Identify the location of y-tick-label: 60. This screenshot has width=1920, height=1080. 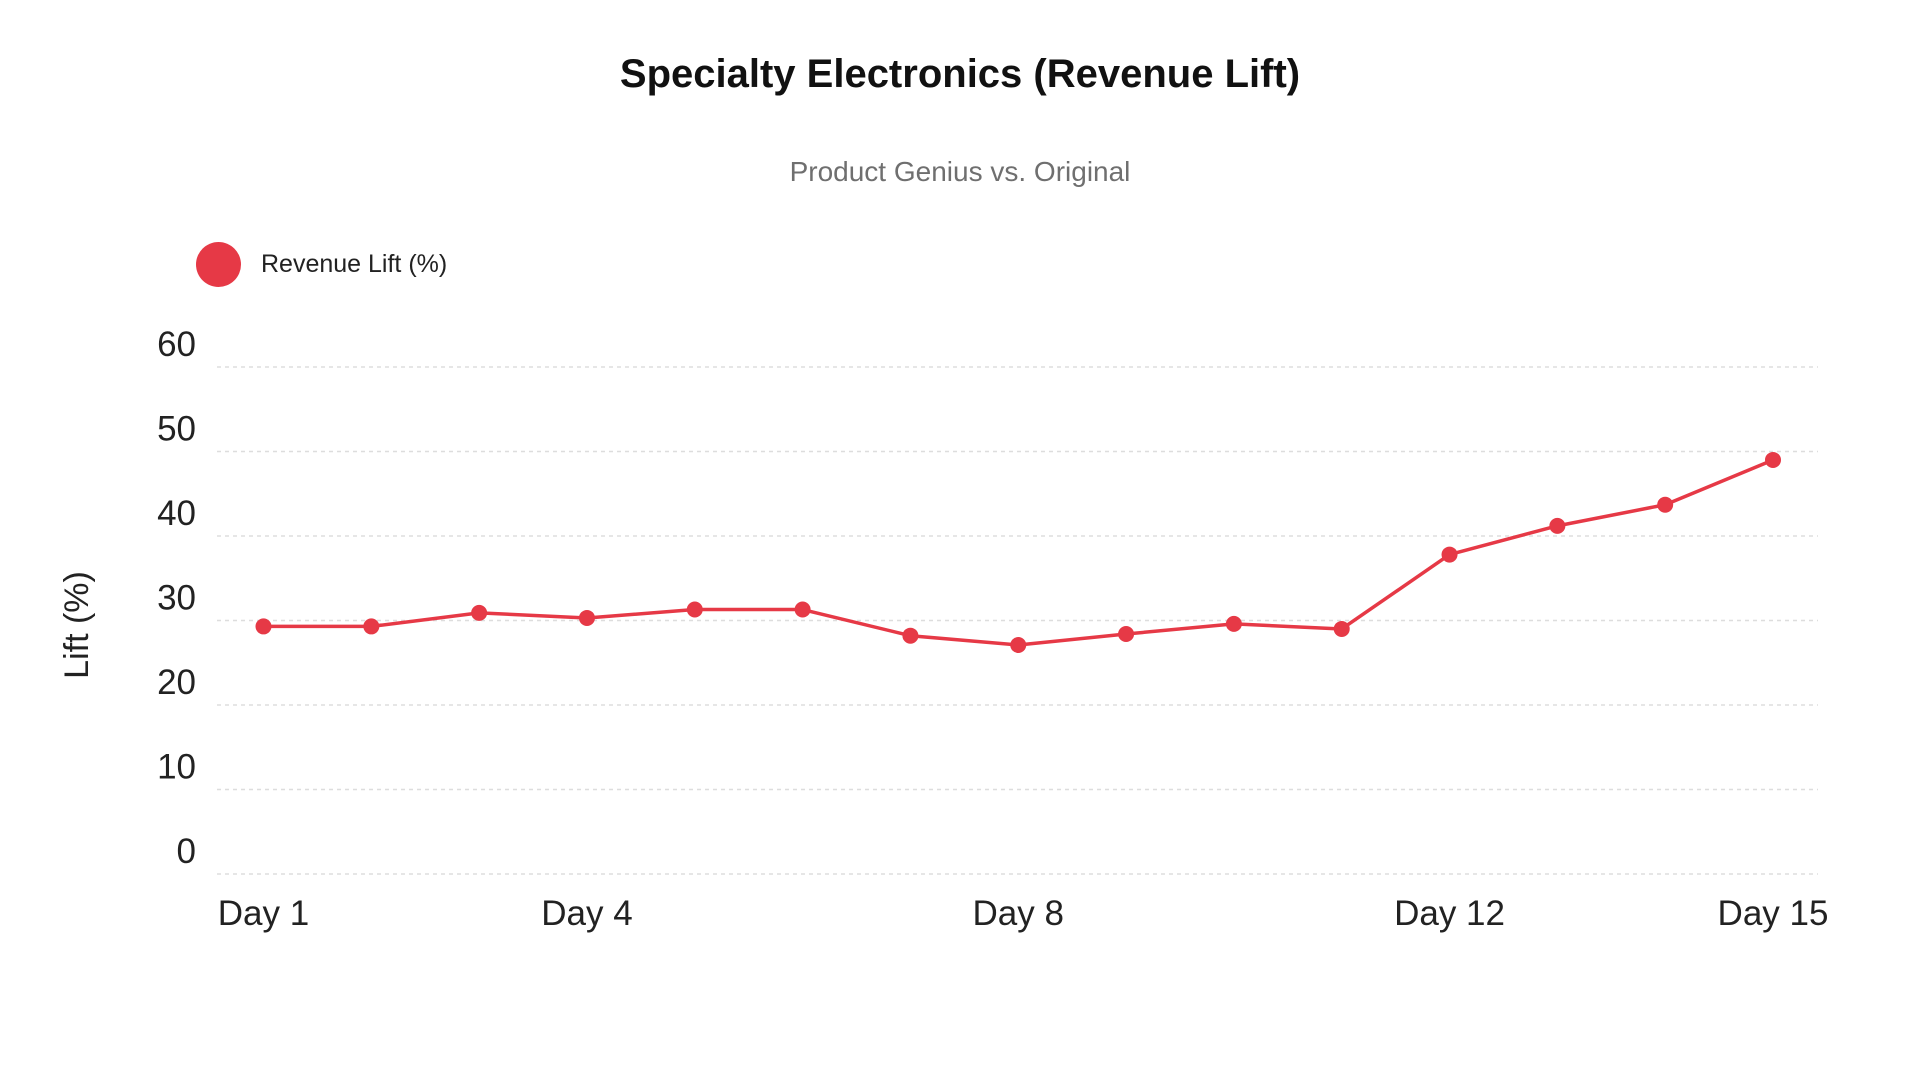
(176, 344).